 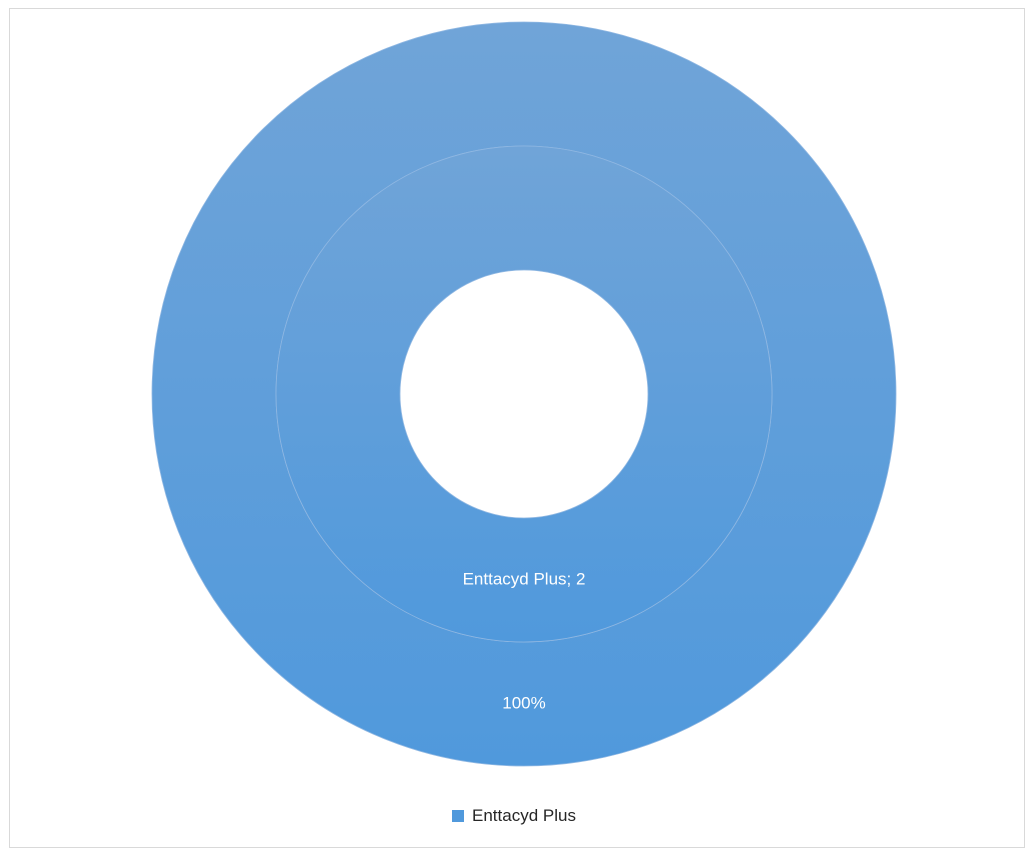 I want to click on legend: Enttacyd Plus, so click(x=514, y=816).